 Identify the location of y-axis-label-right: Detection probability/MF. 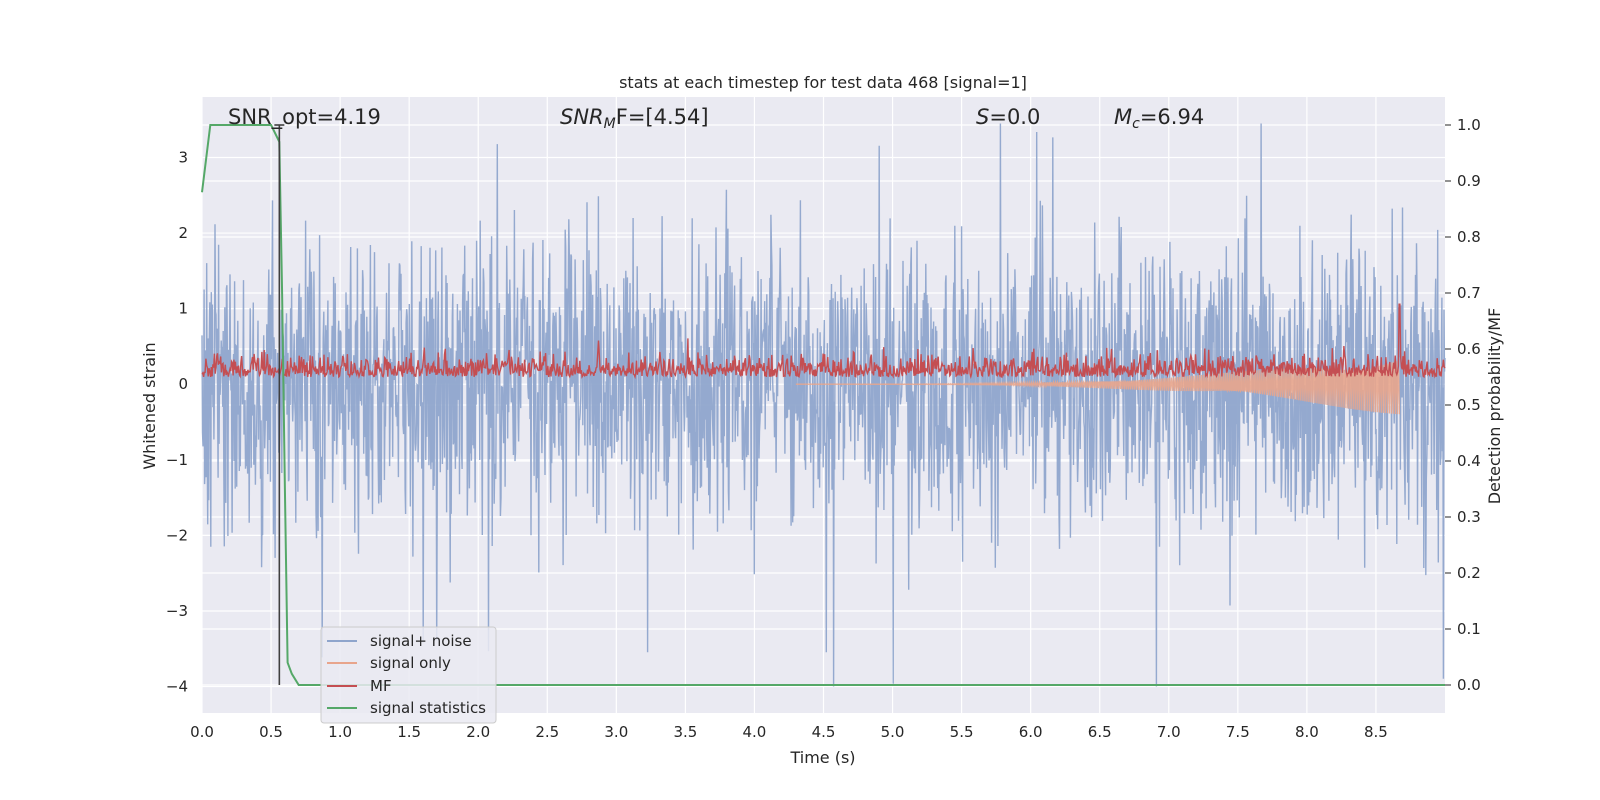
(1494, 406).